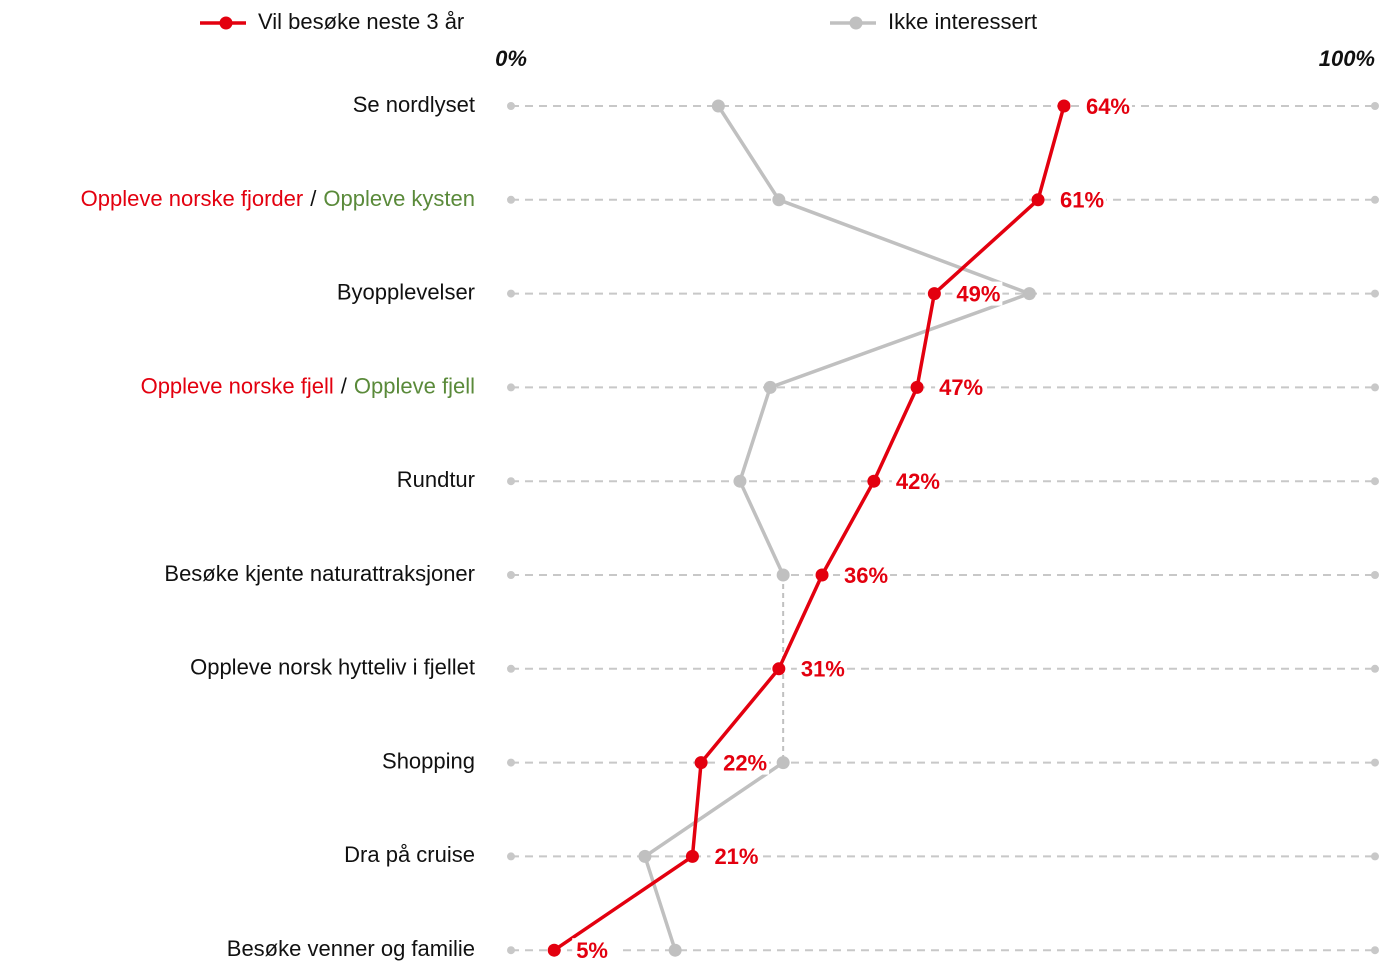 Image resolution: width=1397 pixels, height=968 pixels. What do you see at coordinates (1347, 58) in the screenshot?
I see `x-tick-label: 100%` at bounding box center [1347, 58].